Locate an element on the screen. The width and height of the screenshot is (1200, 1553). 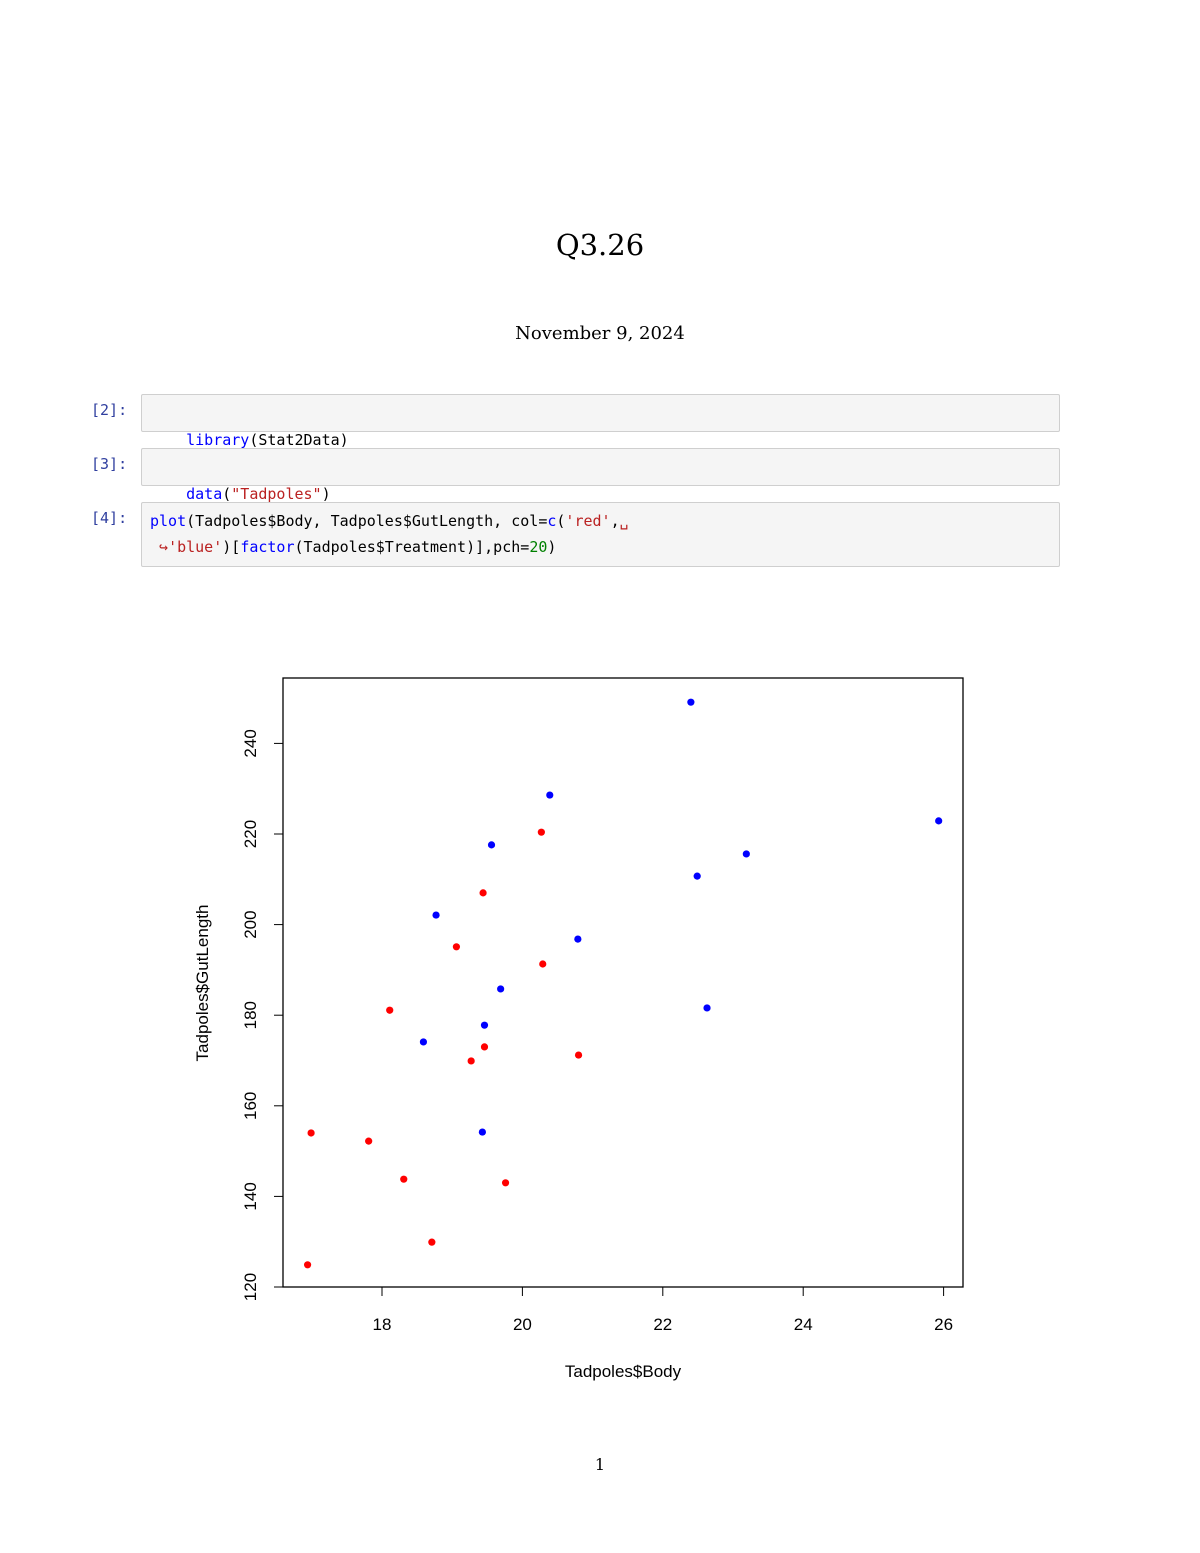
page-number: 1 is located at coordinates (600, 1464).